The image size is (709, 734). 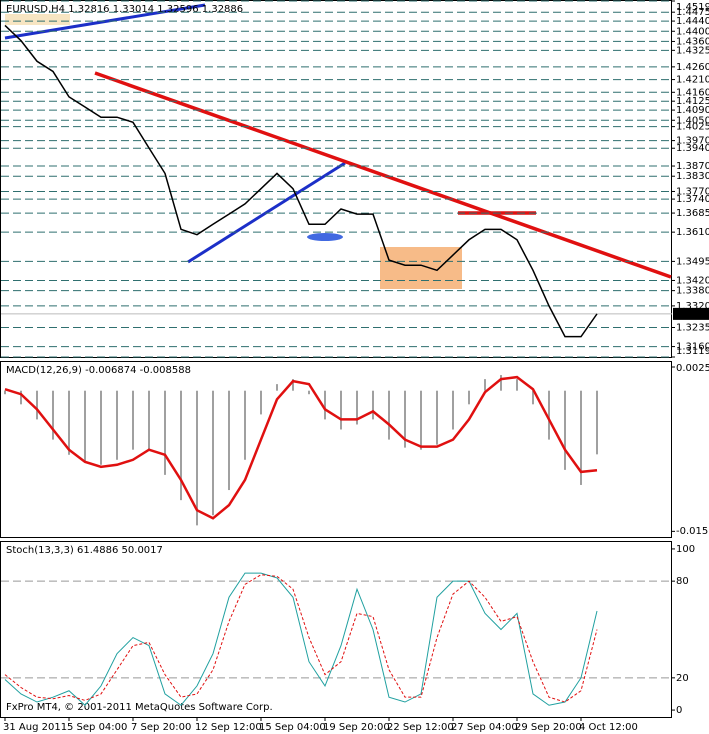 I want to click on y-tick-label: 1.39700, so click(x=692, y=141).